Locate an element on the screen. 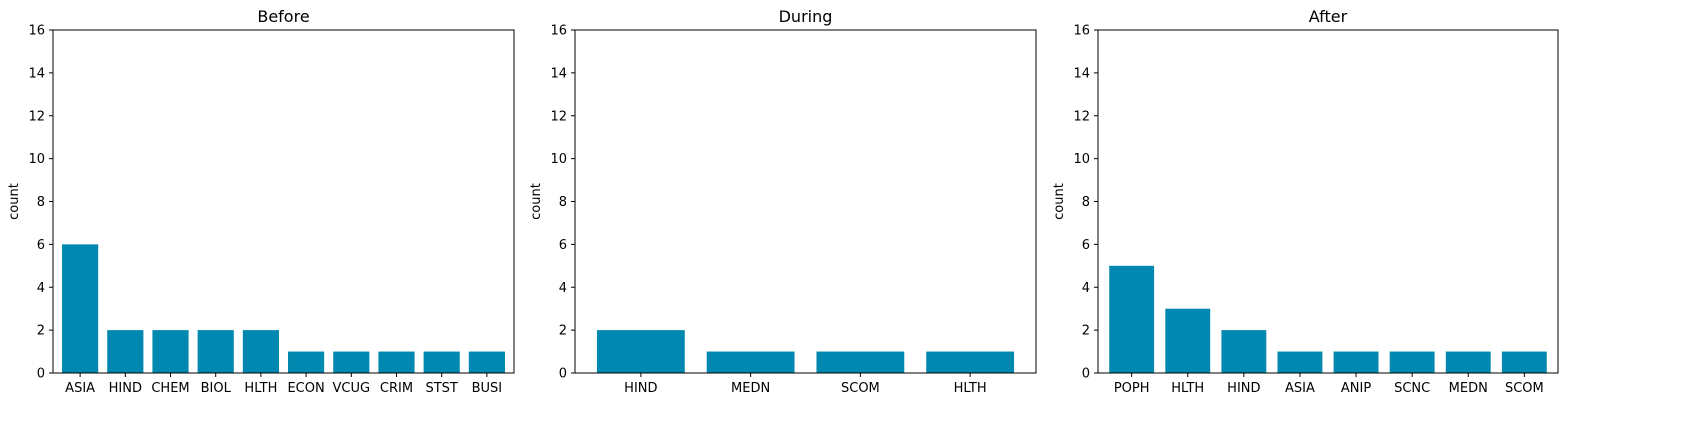  bar-poph is located at coordinates (1132, 319).